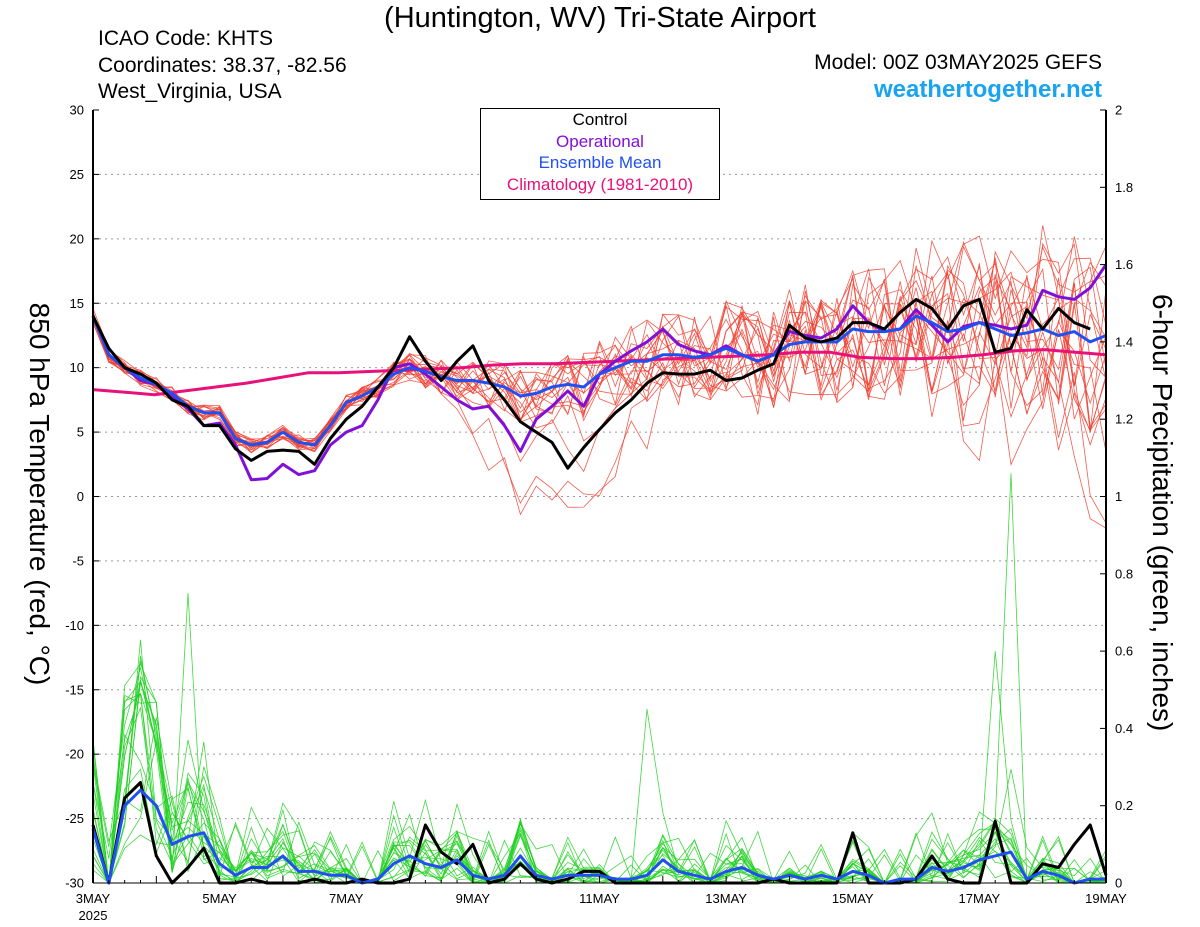  What do you see at coordinates (1124, 187) in the screenshot?
I see `y-tick-label-right: 1.8` at bounding box center [1124, 187].